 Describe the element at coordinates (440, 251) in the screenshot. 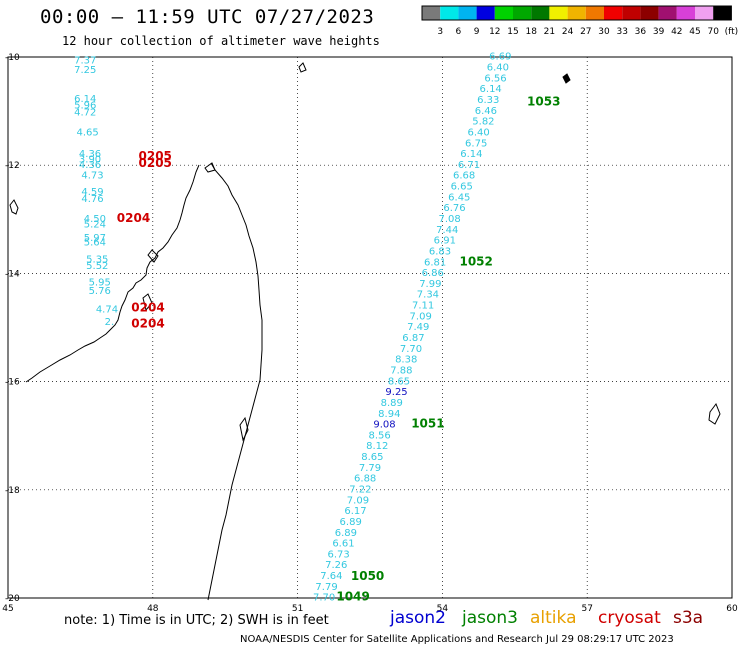

I see `swh-value: 6.83` at that location.